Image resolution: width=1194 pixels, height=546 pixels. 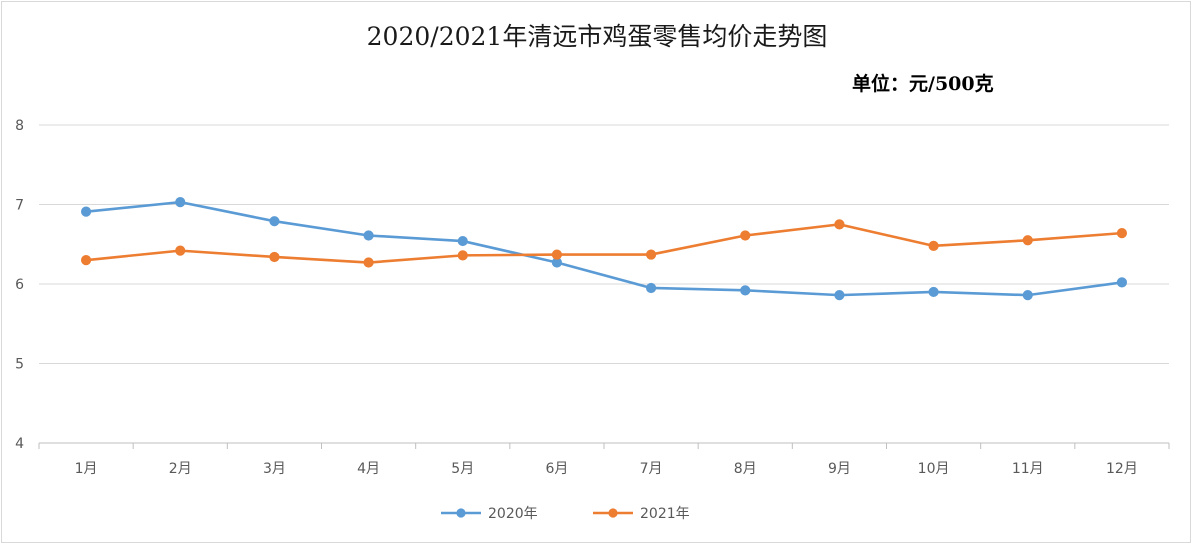 What do you see at coordinates (19, 206) in the screenshot?
I see `y-tick-label: 7` at bounding box center [19, 206].